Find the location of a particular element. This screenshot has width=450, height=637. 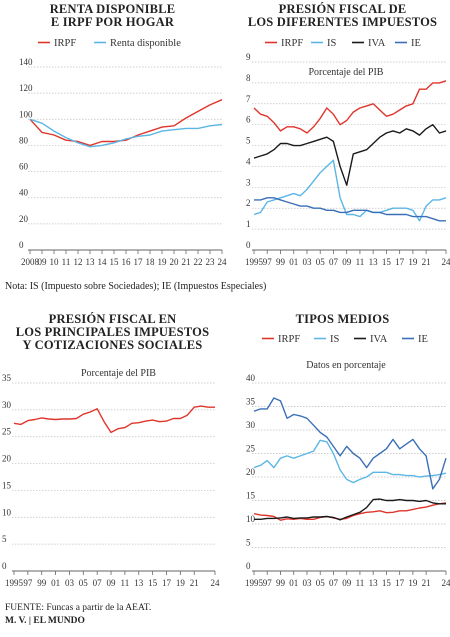

legend-label: Renta disponible is located at coordinates (145, 43).